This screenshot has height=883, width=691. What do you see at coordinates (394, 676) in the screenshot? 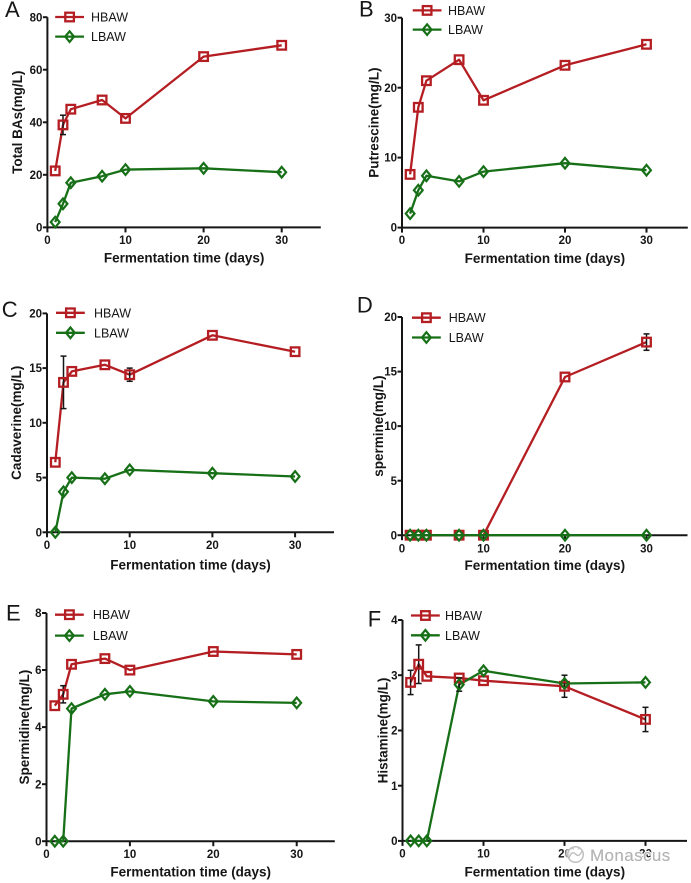
I see `svg-text: 3` at bounding box center [394, 676].